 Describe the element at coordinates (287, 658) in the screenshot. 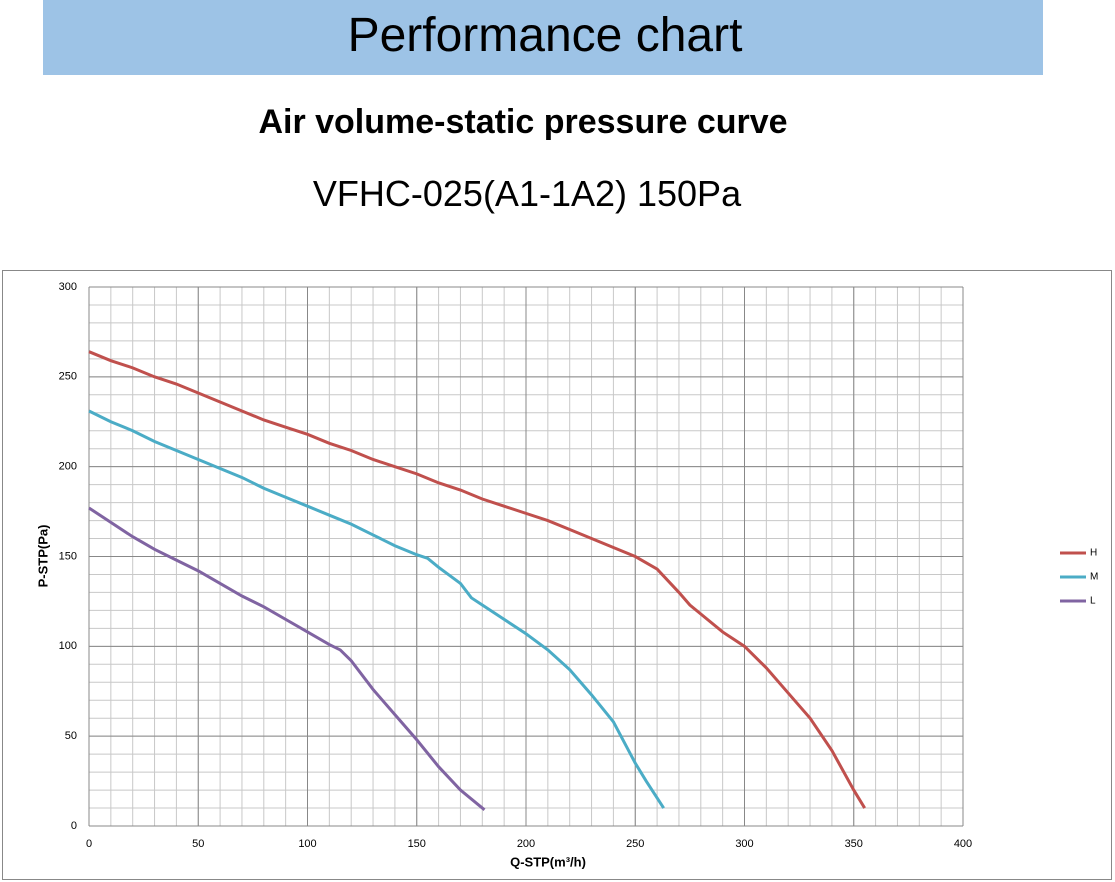

I see `data-line` at that location.